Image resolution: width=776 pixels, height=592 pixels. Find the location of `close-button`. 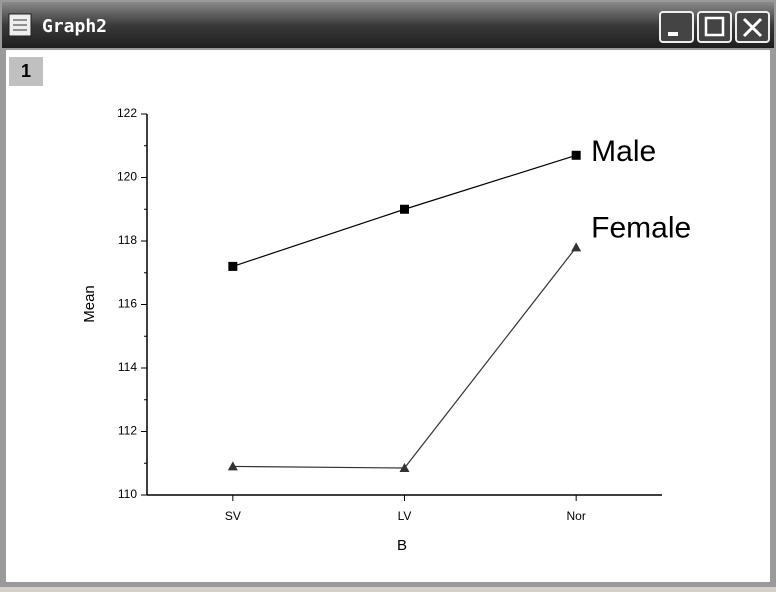

close-button is located at coordinates (752, 27).